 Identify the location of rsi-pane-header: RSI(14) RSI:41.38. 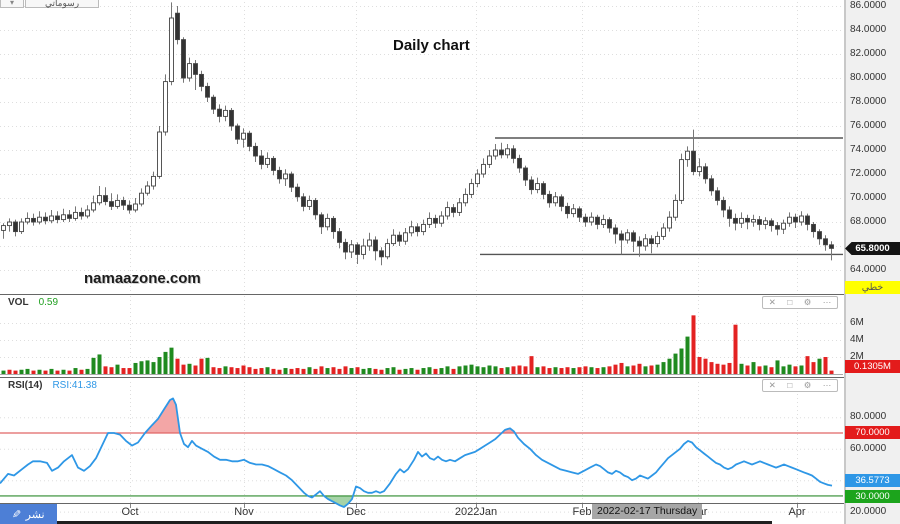
(52, 385).